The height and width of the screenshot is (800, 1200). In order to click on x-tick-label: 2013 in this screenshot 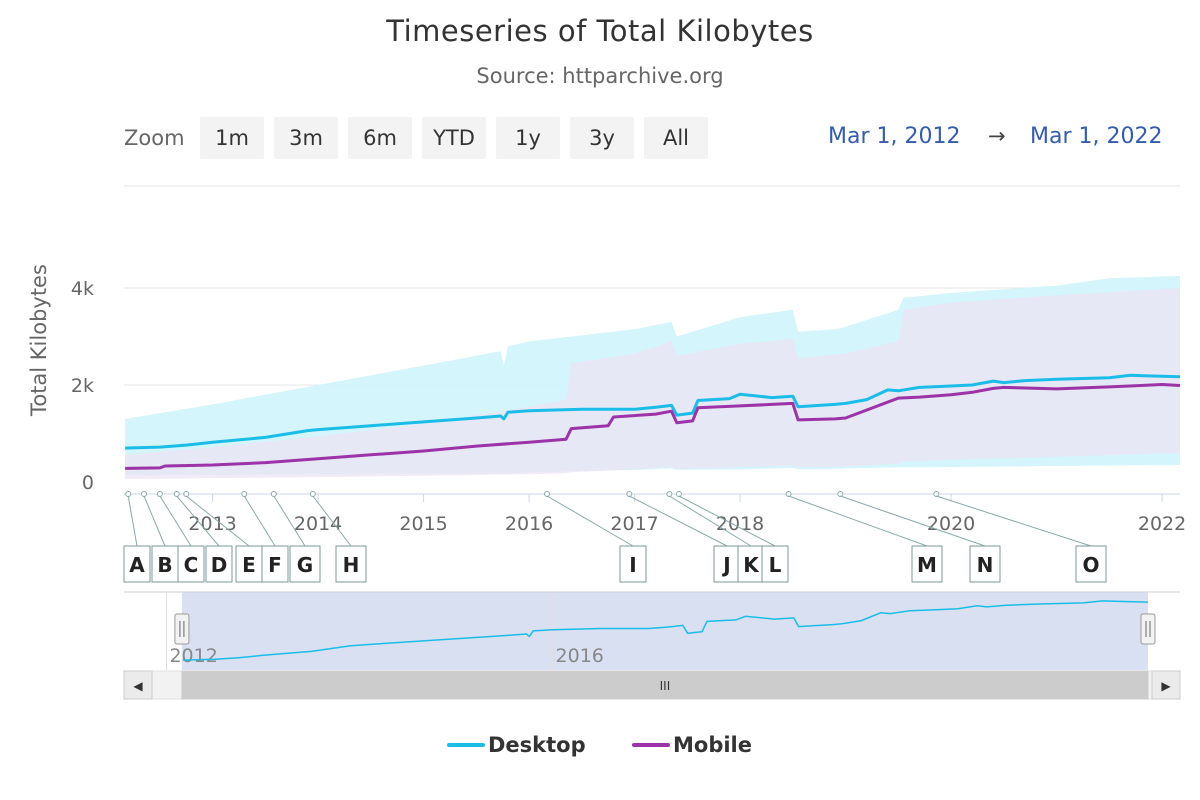, I will do `click(212, 524)`.